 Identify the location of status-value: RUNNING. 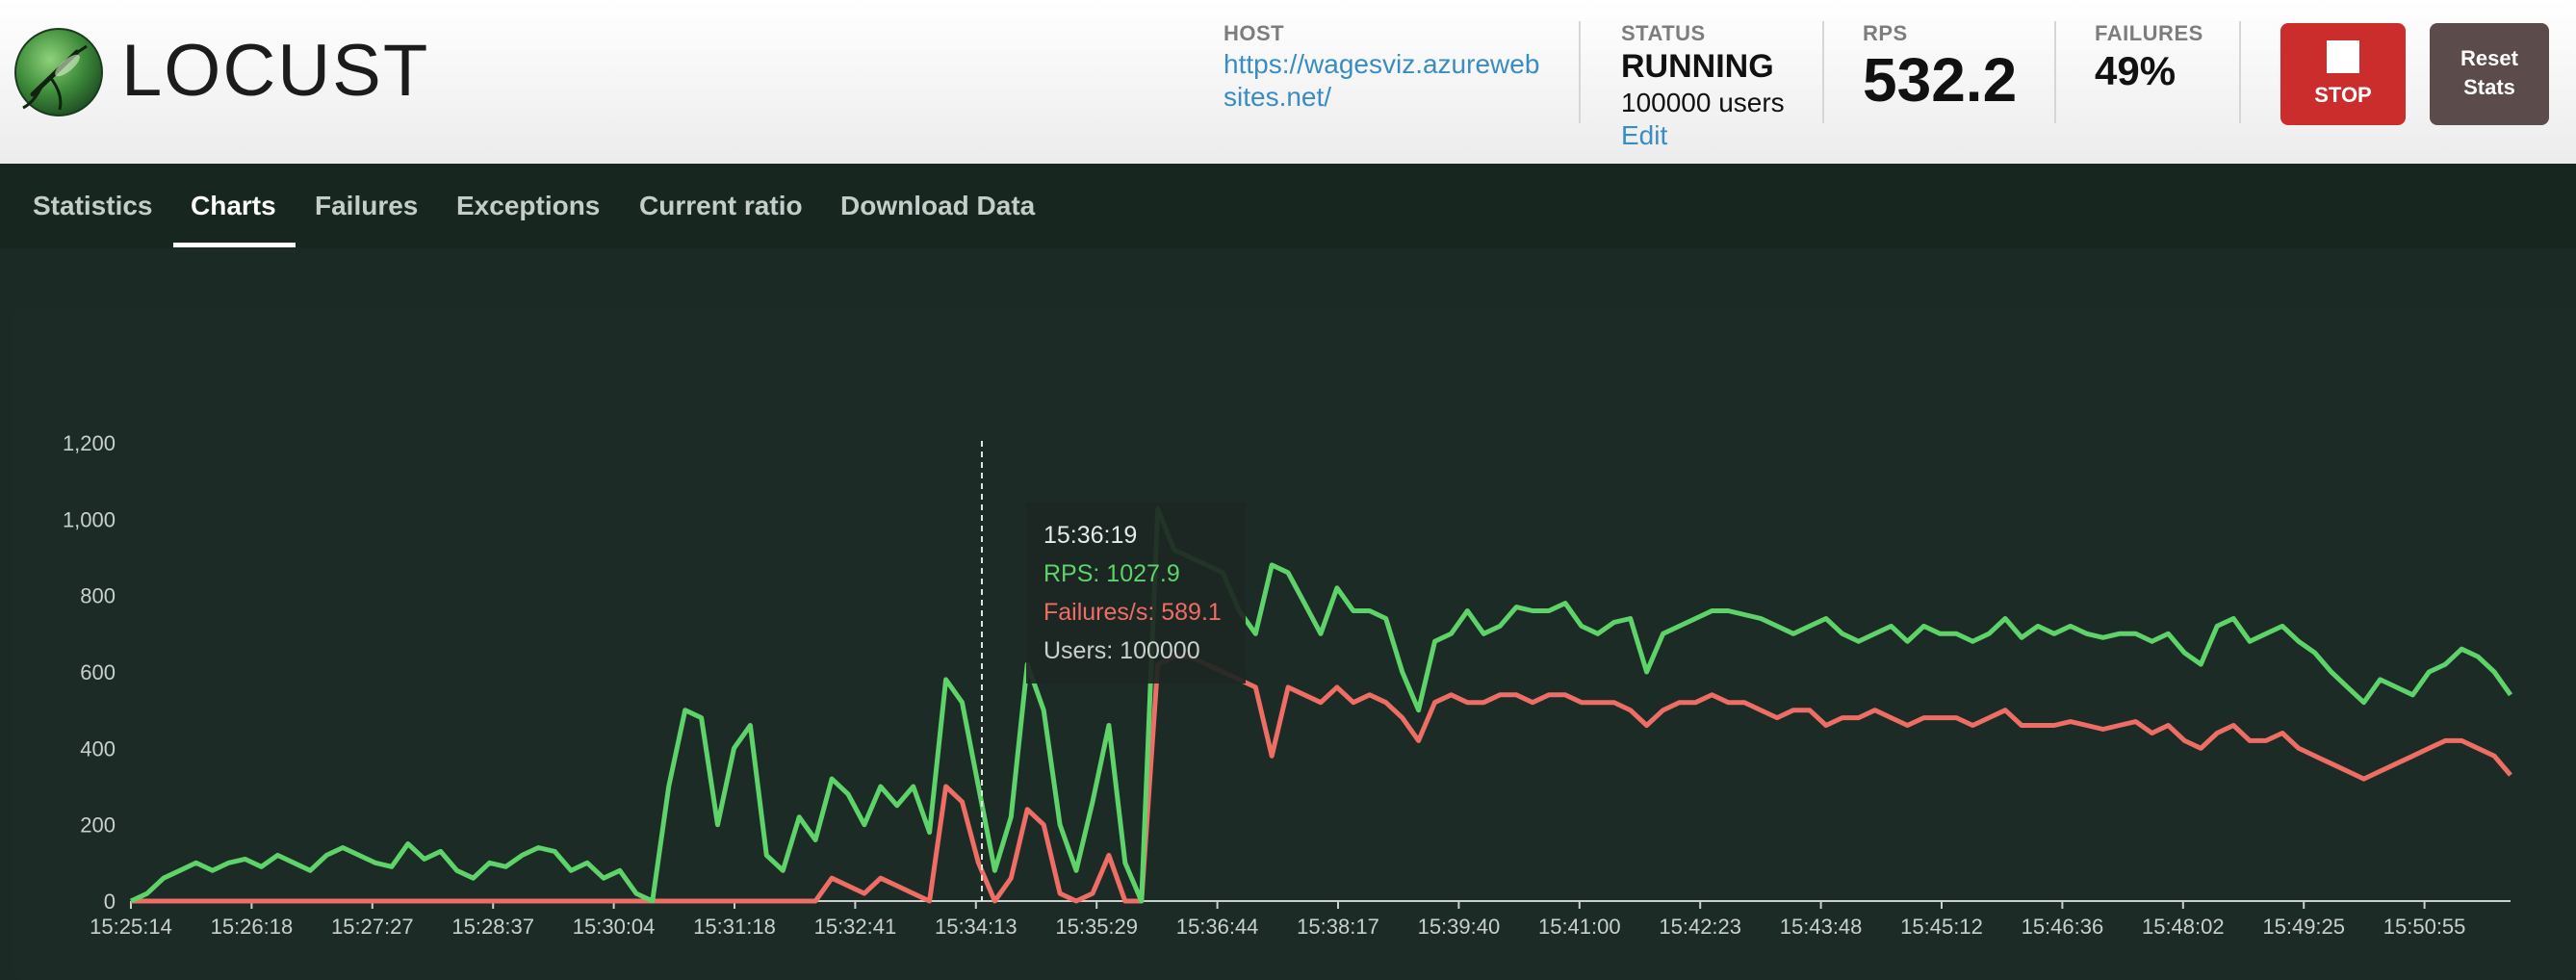
(1697, 67).